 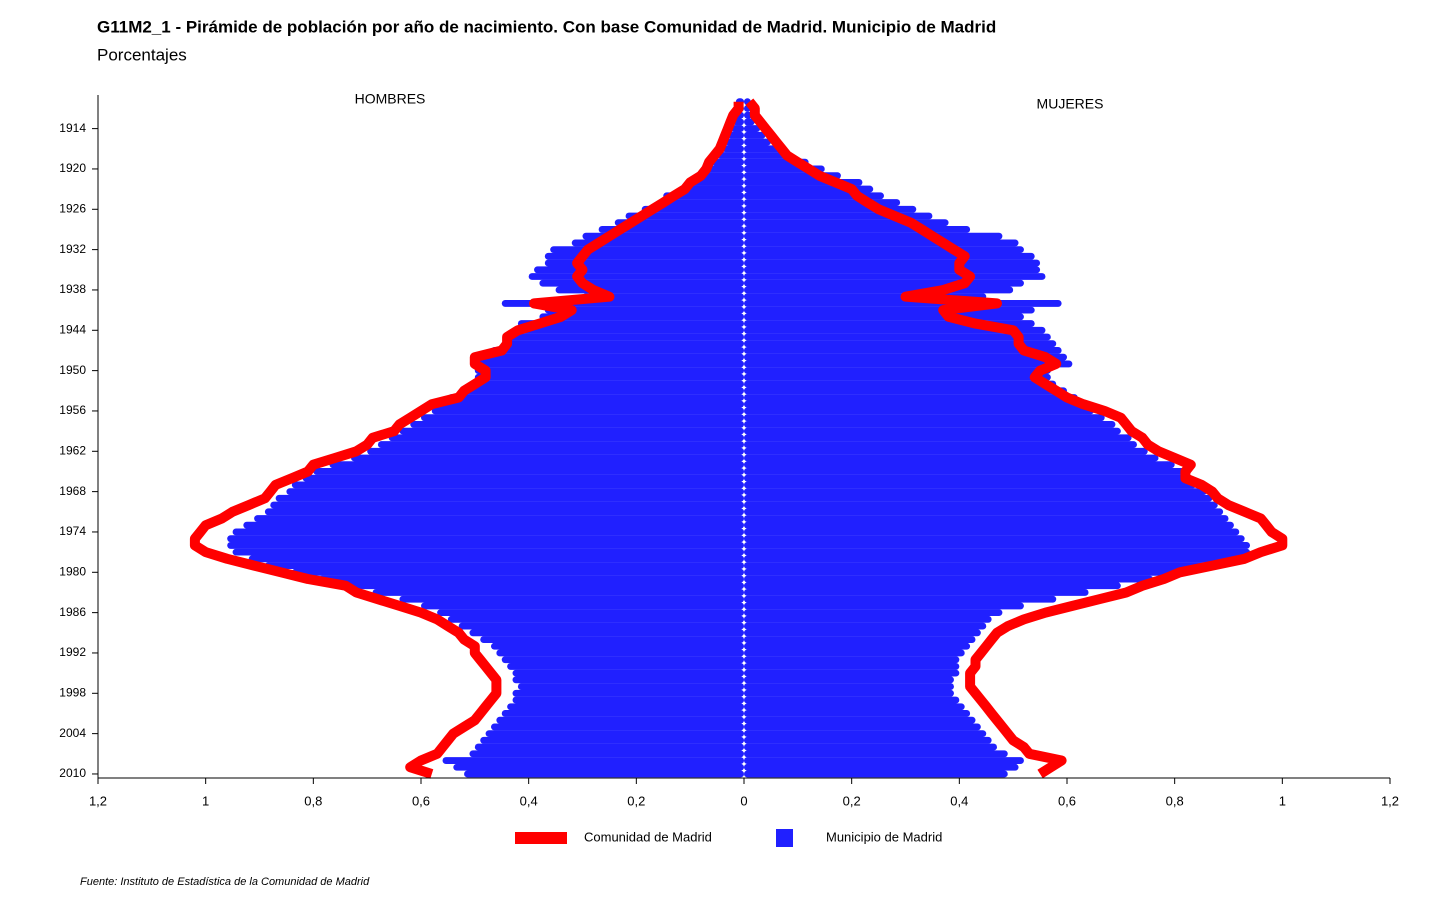 I want to click on x-tick-label: 0, so click(x=743, y=800).